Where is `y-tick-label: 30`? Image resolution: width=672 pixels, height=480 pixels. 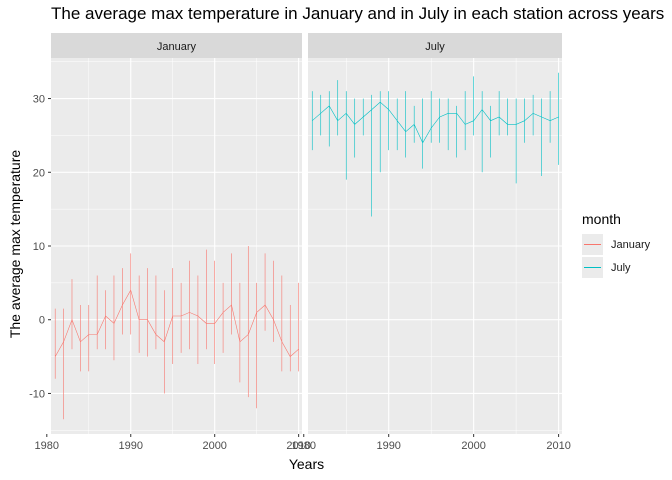 y-tick-label: 30 is located at coordinates (39, 100).